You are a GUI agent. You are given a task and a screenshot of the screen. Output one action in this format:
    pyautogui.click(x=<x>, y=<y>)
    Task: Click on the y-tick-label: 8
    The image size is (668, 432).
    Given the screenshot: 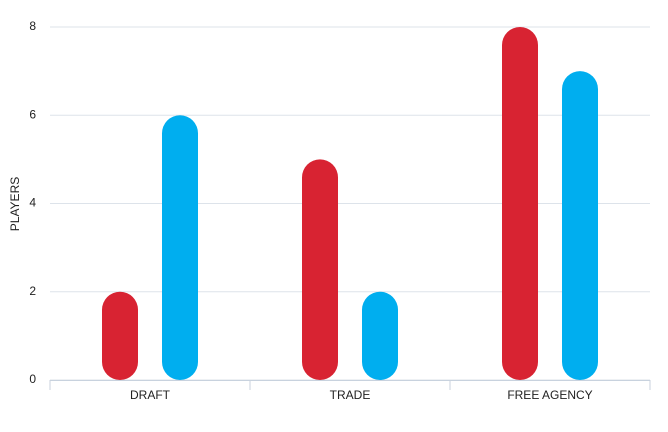 What is the action you would take?
    pyautogui.click(x=32, y=26)
    